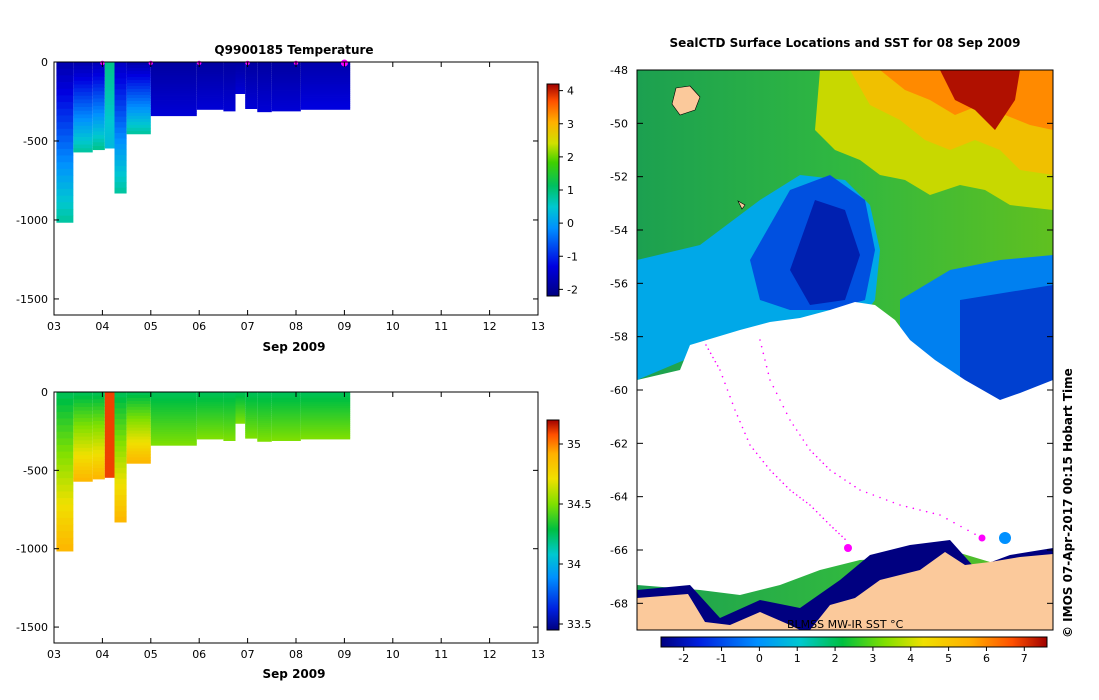 This screenshot has width=1099, height=700. Describe the element at coordinates (825, 252) in the screenshot. I see `sst-coldest-region` at that location.